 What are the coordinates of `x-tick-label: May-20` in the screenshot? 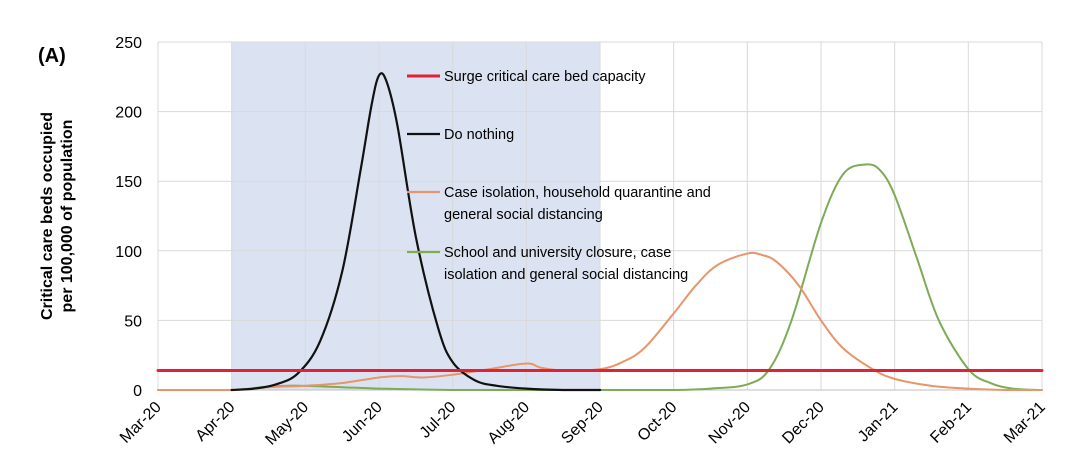 It's located at (287, 424).